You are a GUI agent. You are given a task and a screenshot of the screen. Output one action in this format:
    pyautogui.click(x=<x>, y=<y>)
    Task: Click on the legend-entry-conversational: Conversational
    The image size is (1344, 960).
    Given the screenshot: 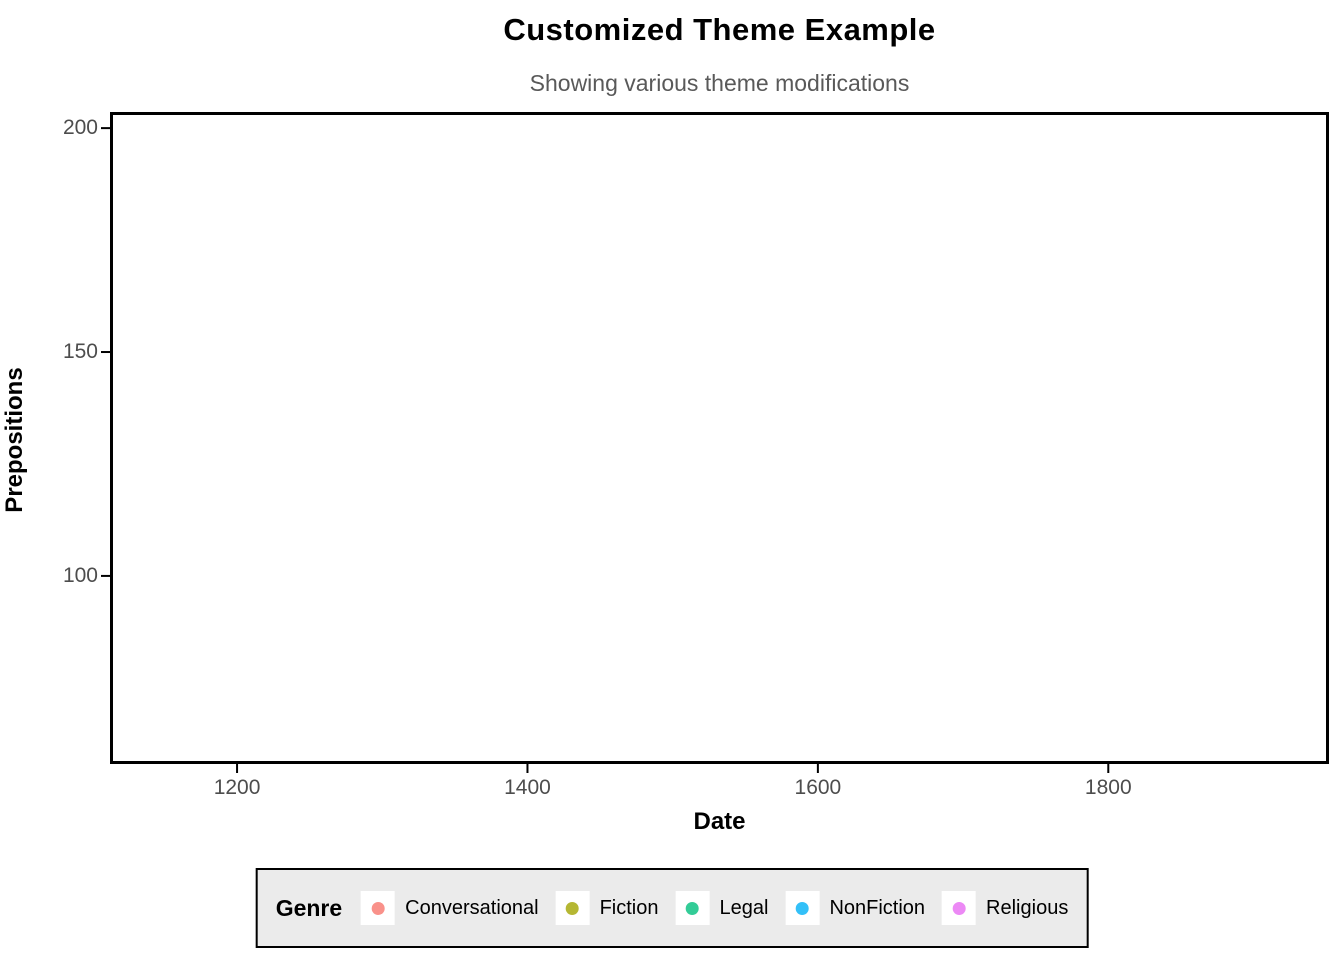 What is the action you would take?
    pyautogui.click(x=450, y=908)
    